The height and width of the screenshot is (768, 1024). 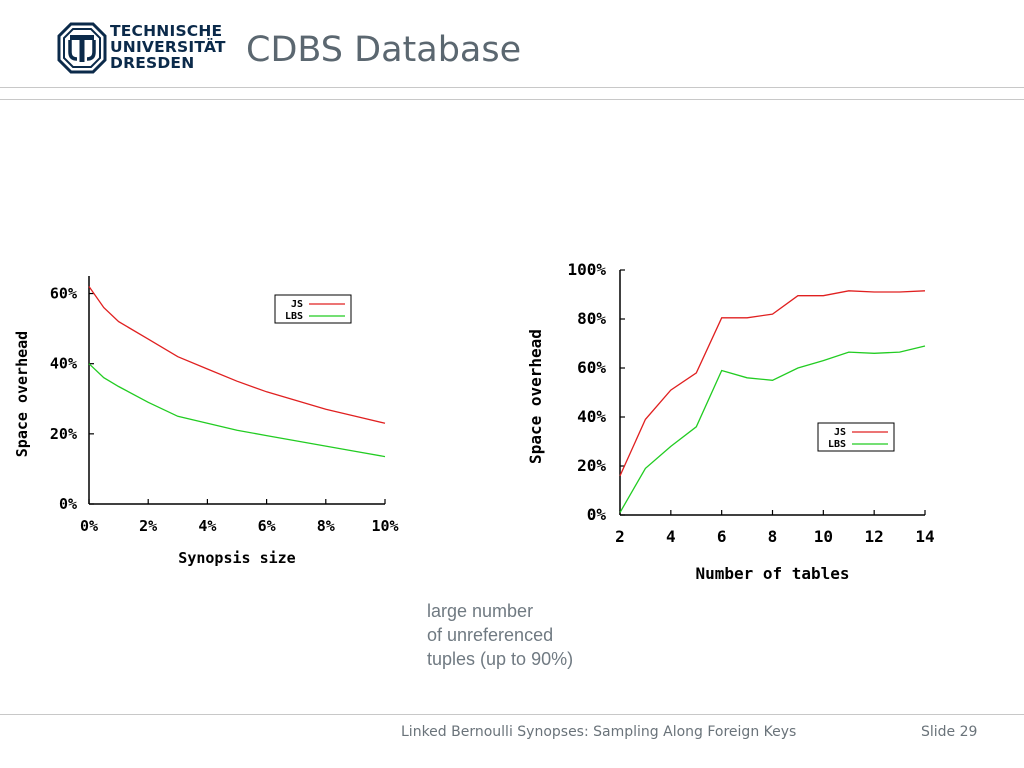 What do you see at coordinates (152, 63) in the screenshot?
I see `logo-line: DRESDEN` at bounding box center [152, 63].